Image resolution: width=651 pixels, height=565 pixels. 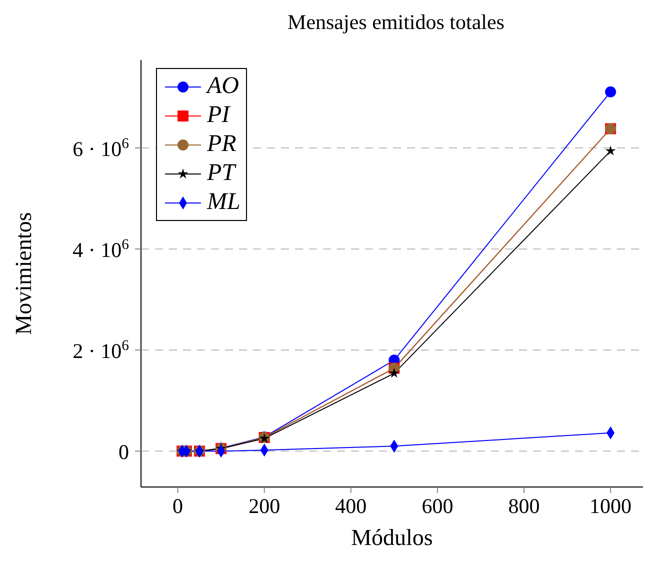 What do you see at coordinates (100, 249) in the screenshot?
I see `y-tick-label: 4 · 10$^{6}$` at bounding box center [100, 249].